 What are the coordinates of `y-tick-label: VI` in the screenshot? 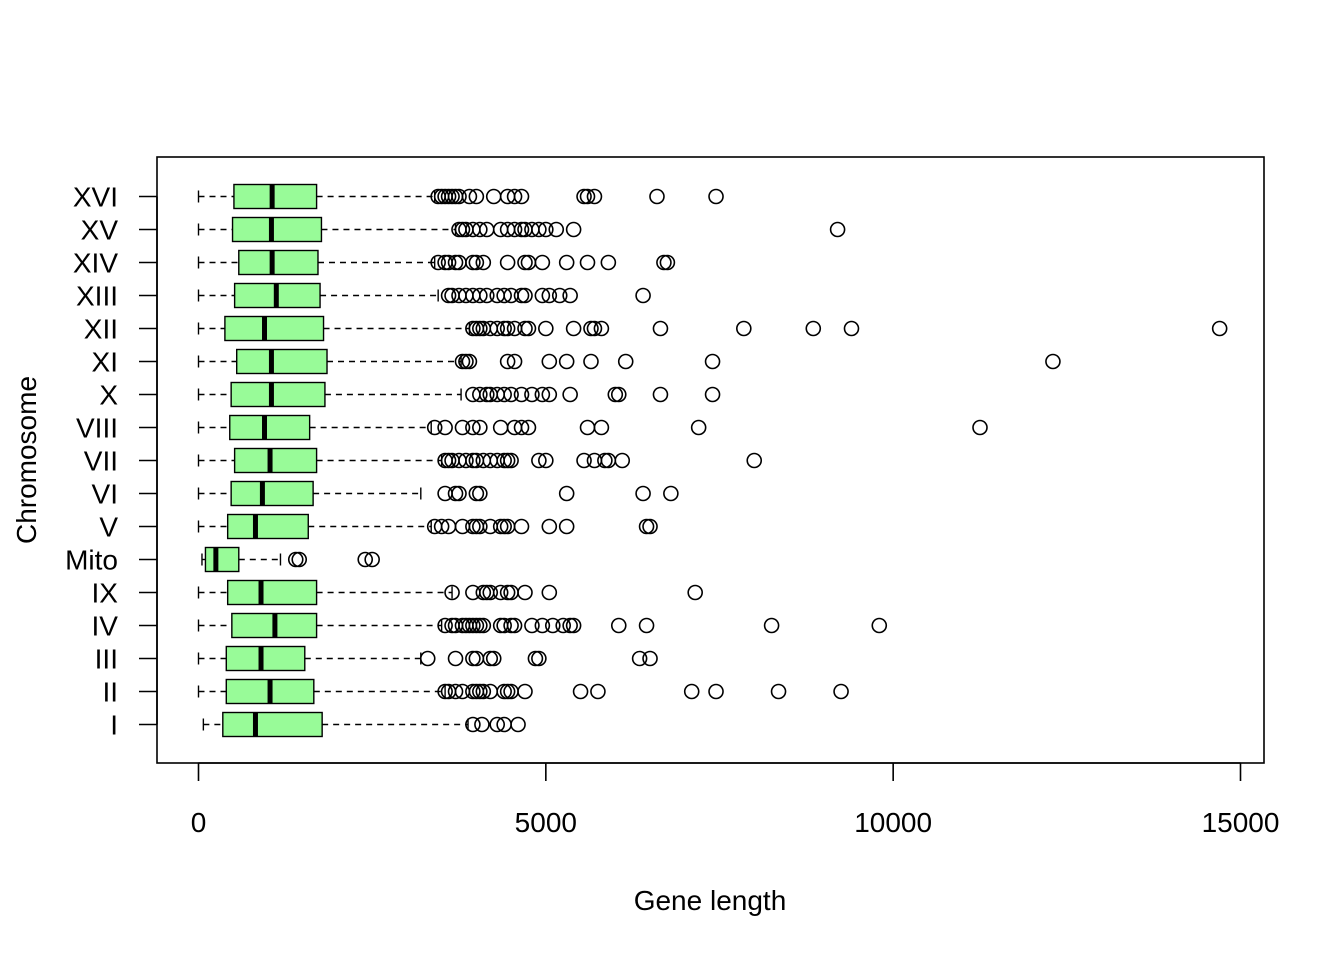 It's located at (105, 494).